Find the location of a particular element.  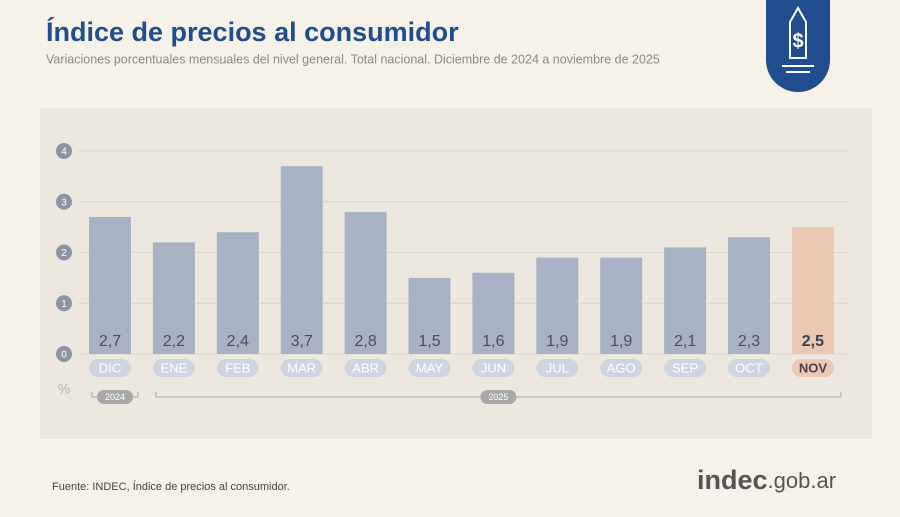

logo-domain: .gob.ar is located at coordinates (802, 480).